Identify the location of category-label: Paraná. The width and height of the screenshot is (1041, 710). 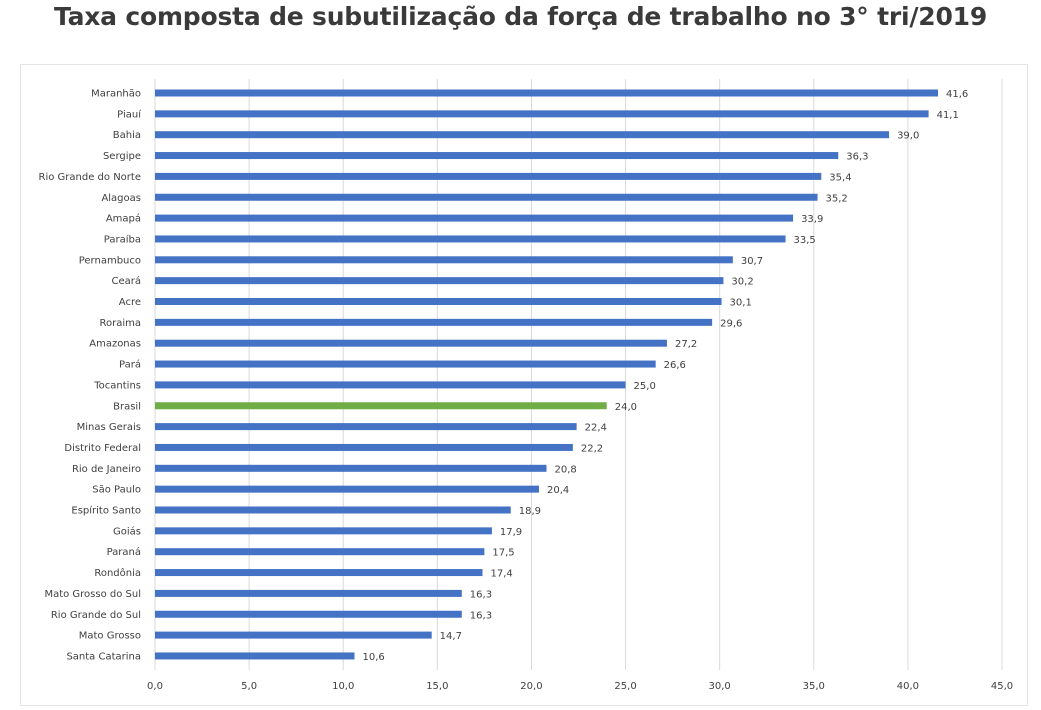
(124, 552).